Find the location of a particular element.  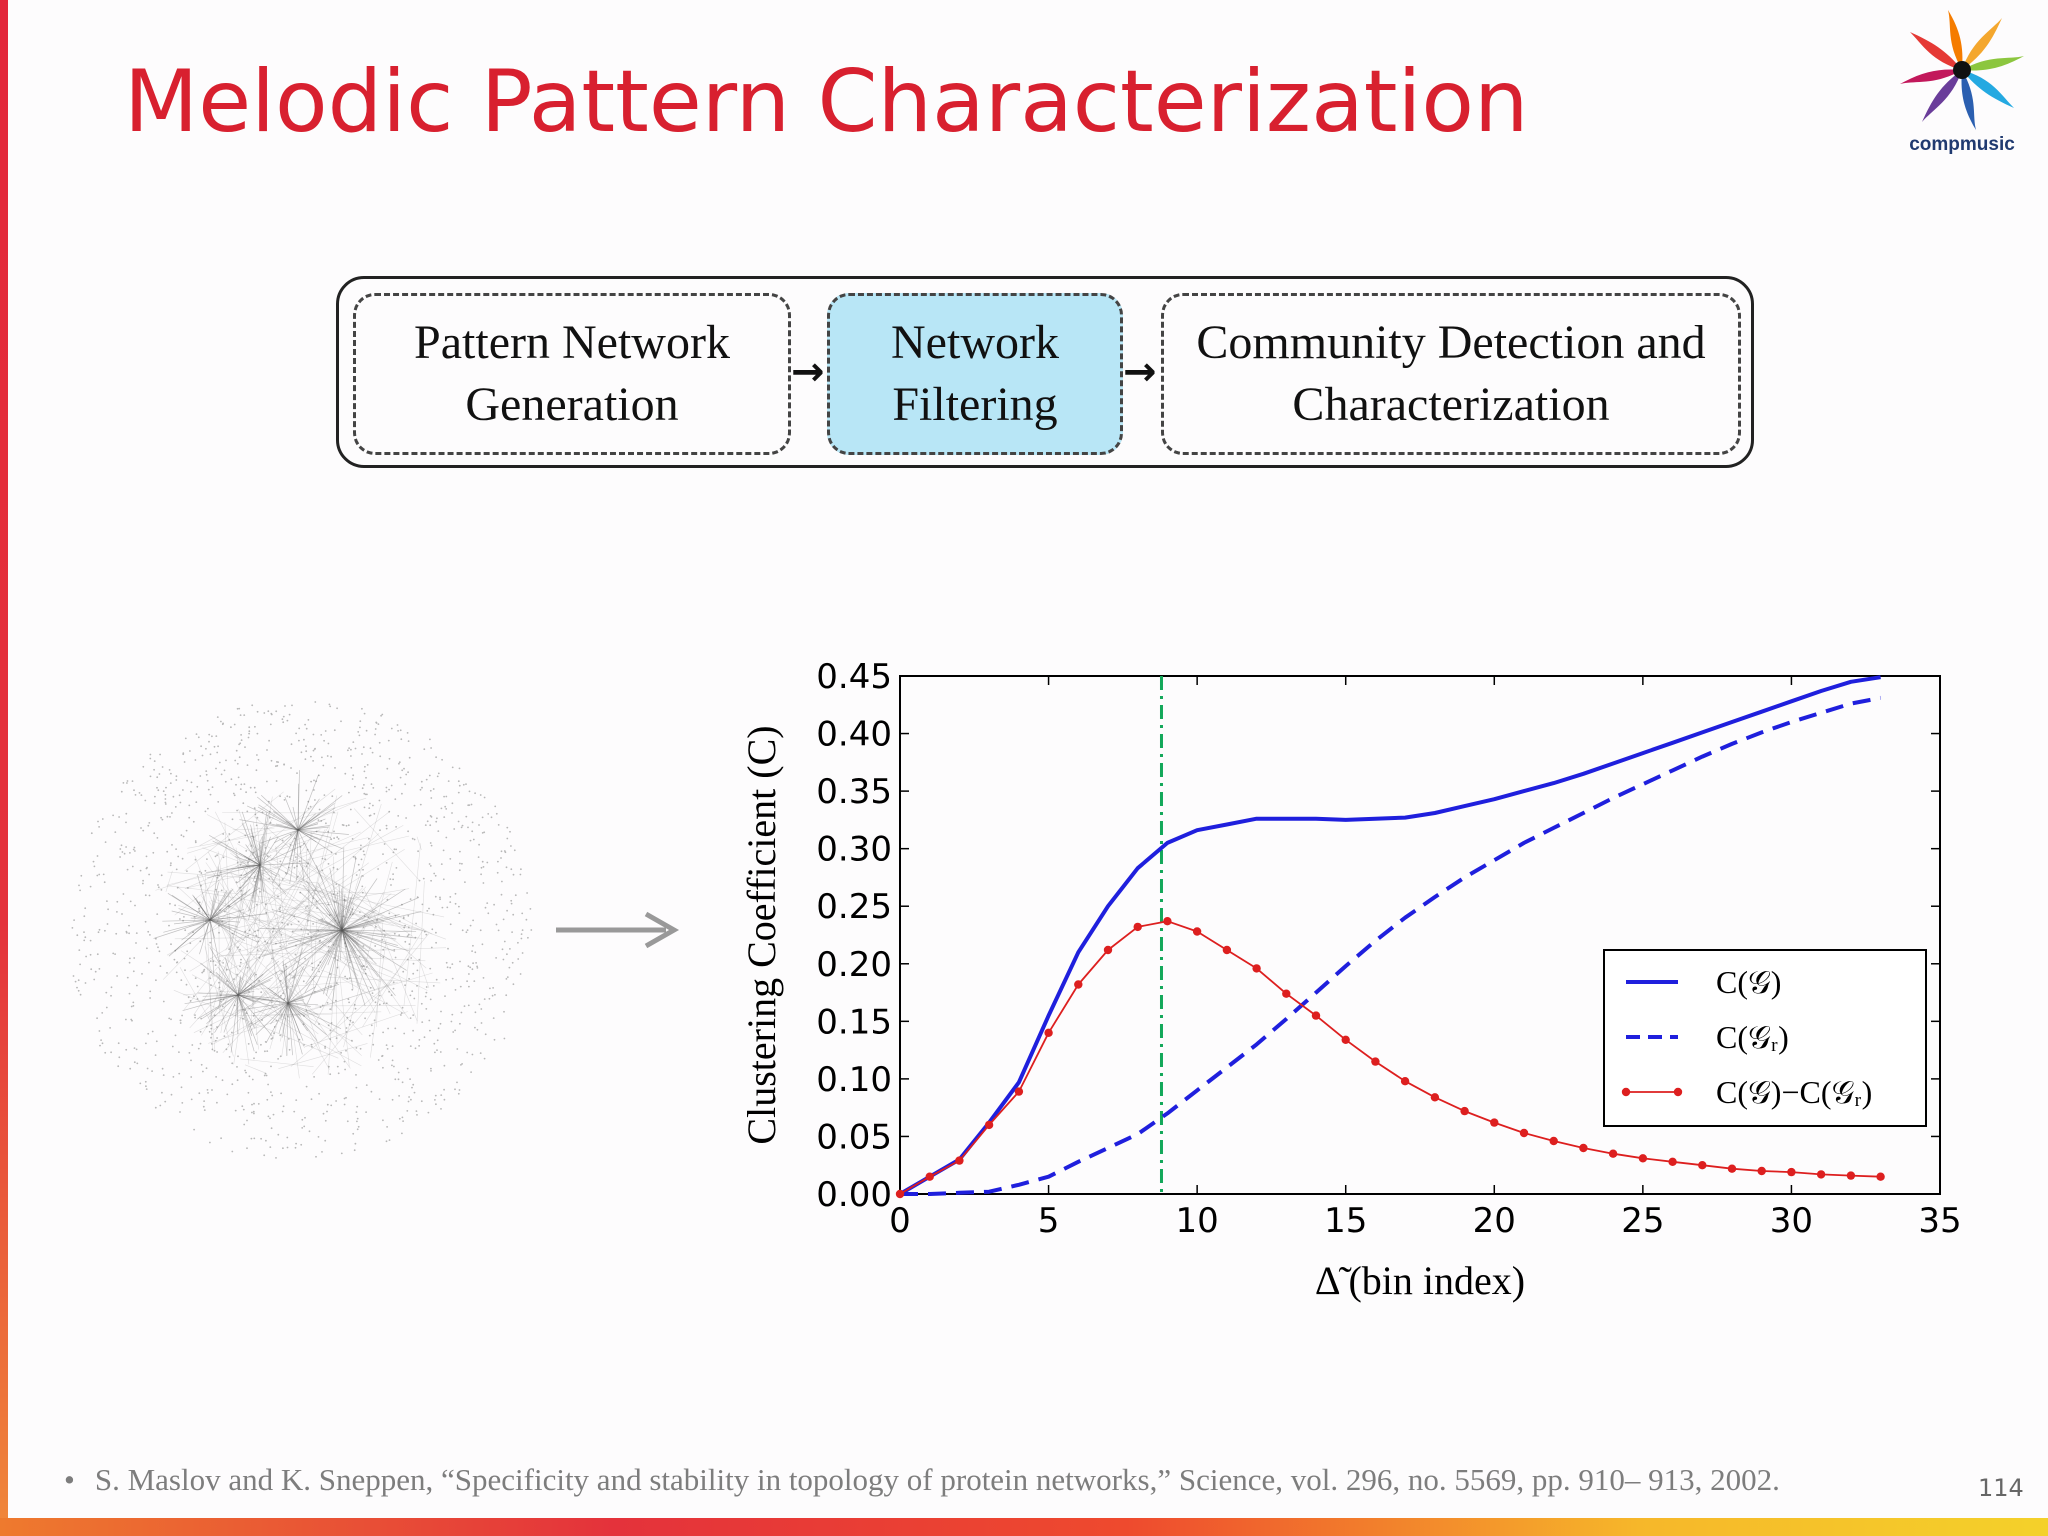

stage-label: Network Filtering is located at coordinates (975, 373).